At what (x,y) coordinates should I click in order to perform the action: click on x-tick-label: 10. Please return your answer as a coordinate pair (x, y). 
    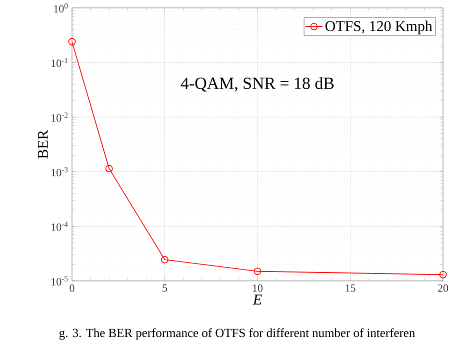
    Looking at the image, I should click on (258, 288).